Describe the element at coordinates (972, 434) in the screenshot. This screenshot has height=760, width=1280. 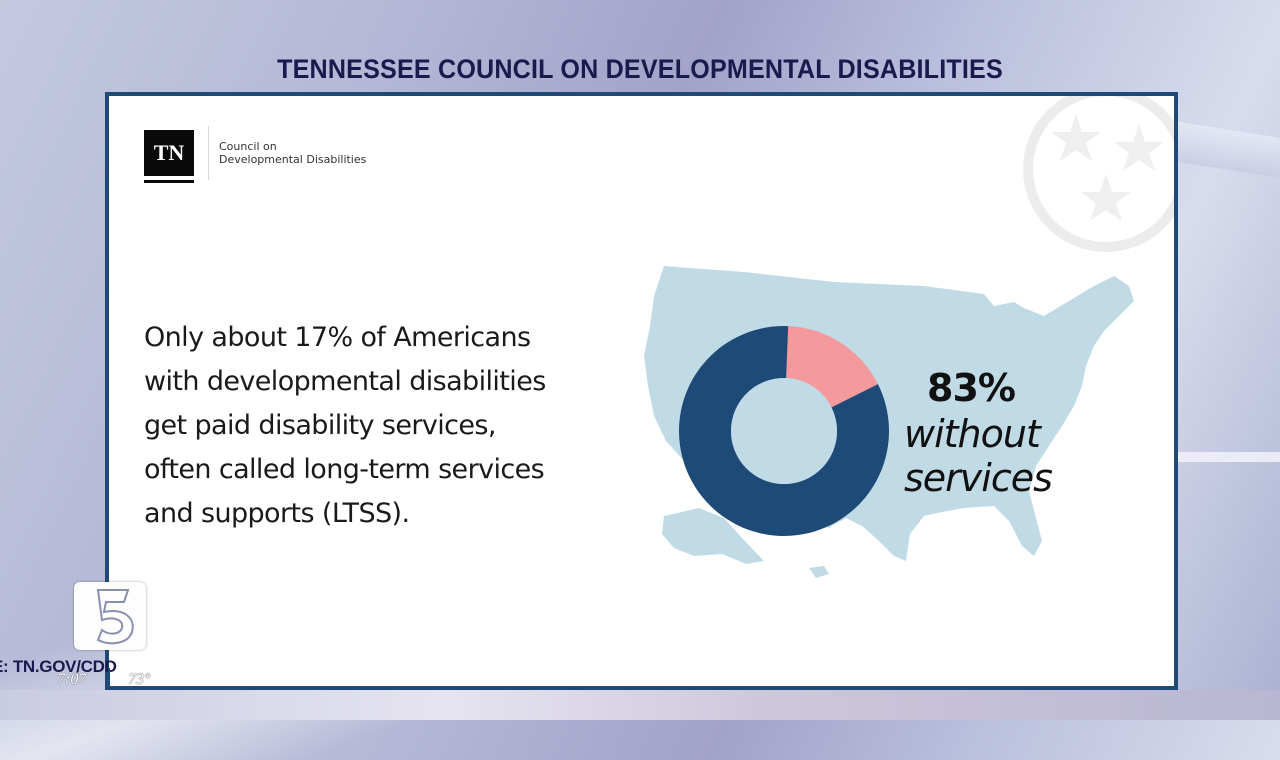
I see `stat-label-line1: without` at that location.